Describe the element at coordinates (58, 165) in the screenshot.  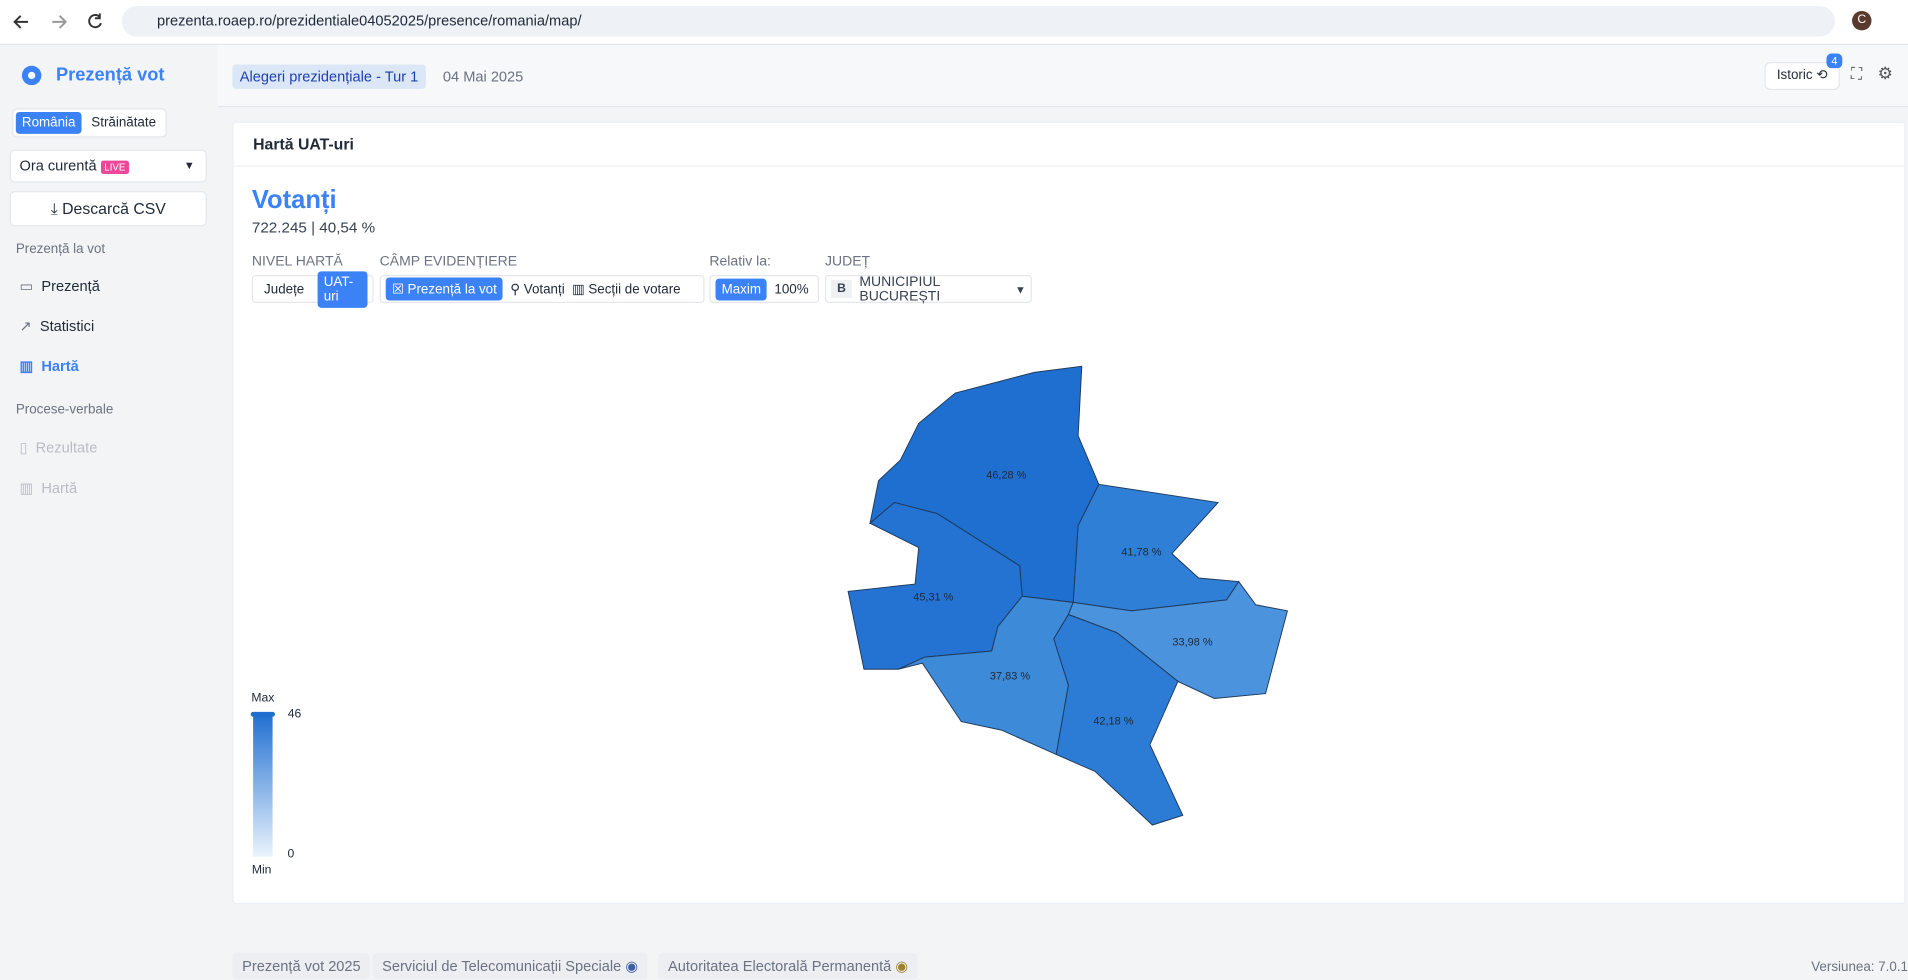
I see `time-label: Ora curentă` at that location.